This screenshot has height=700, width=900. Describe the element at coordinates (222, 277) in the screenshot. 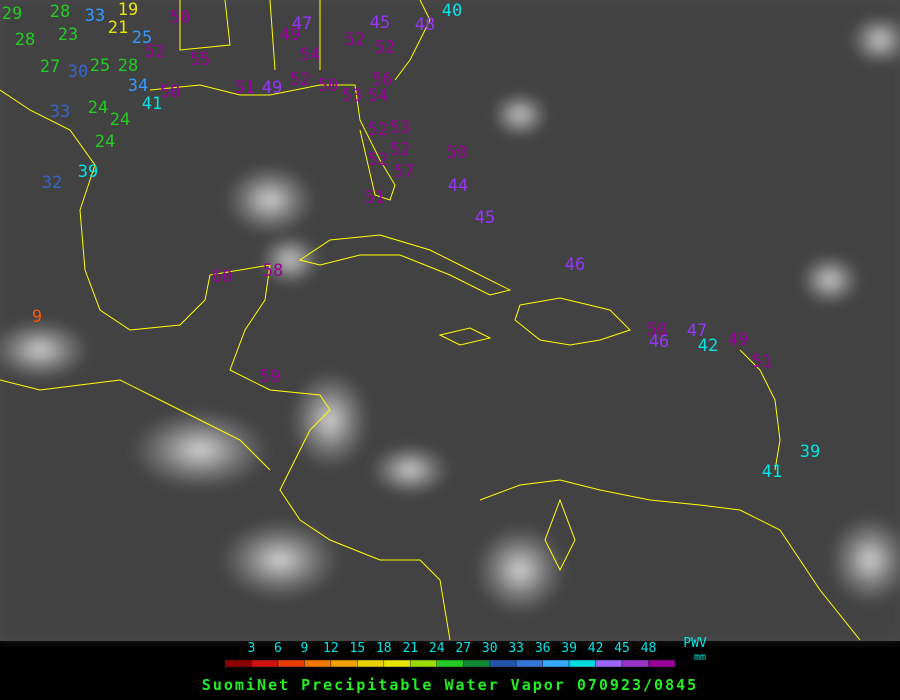

I see `station-value: 60` at that location.